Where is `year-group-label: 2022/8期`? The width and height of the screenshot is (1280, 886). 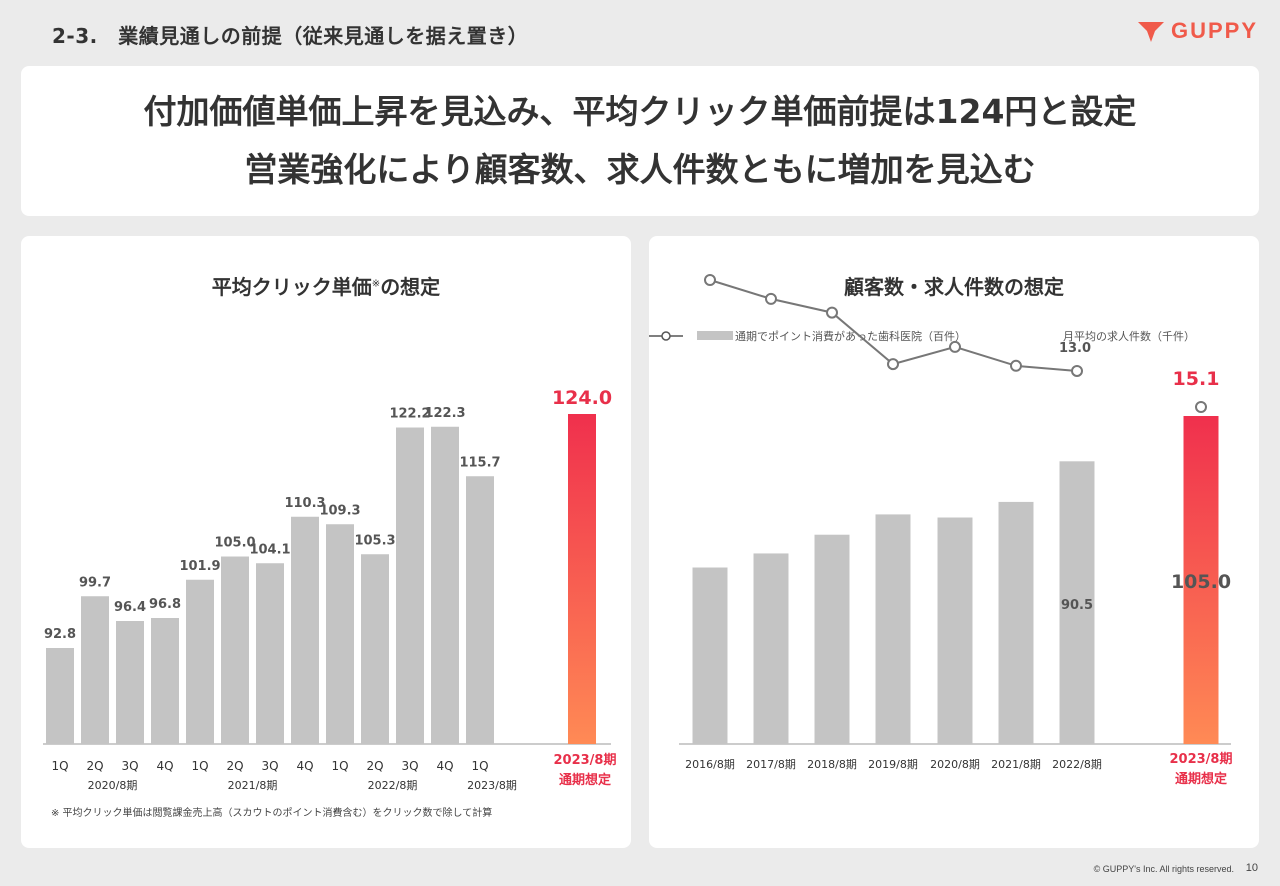 year-group-label: 2022/8期 is located at coordinates (393, 785).